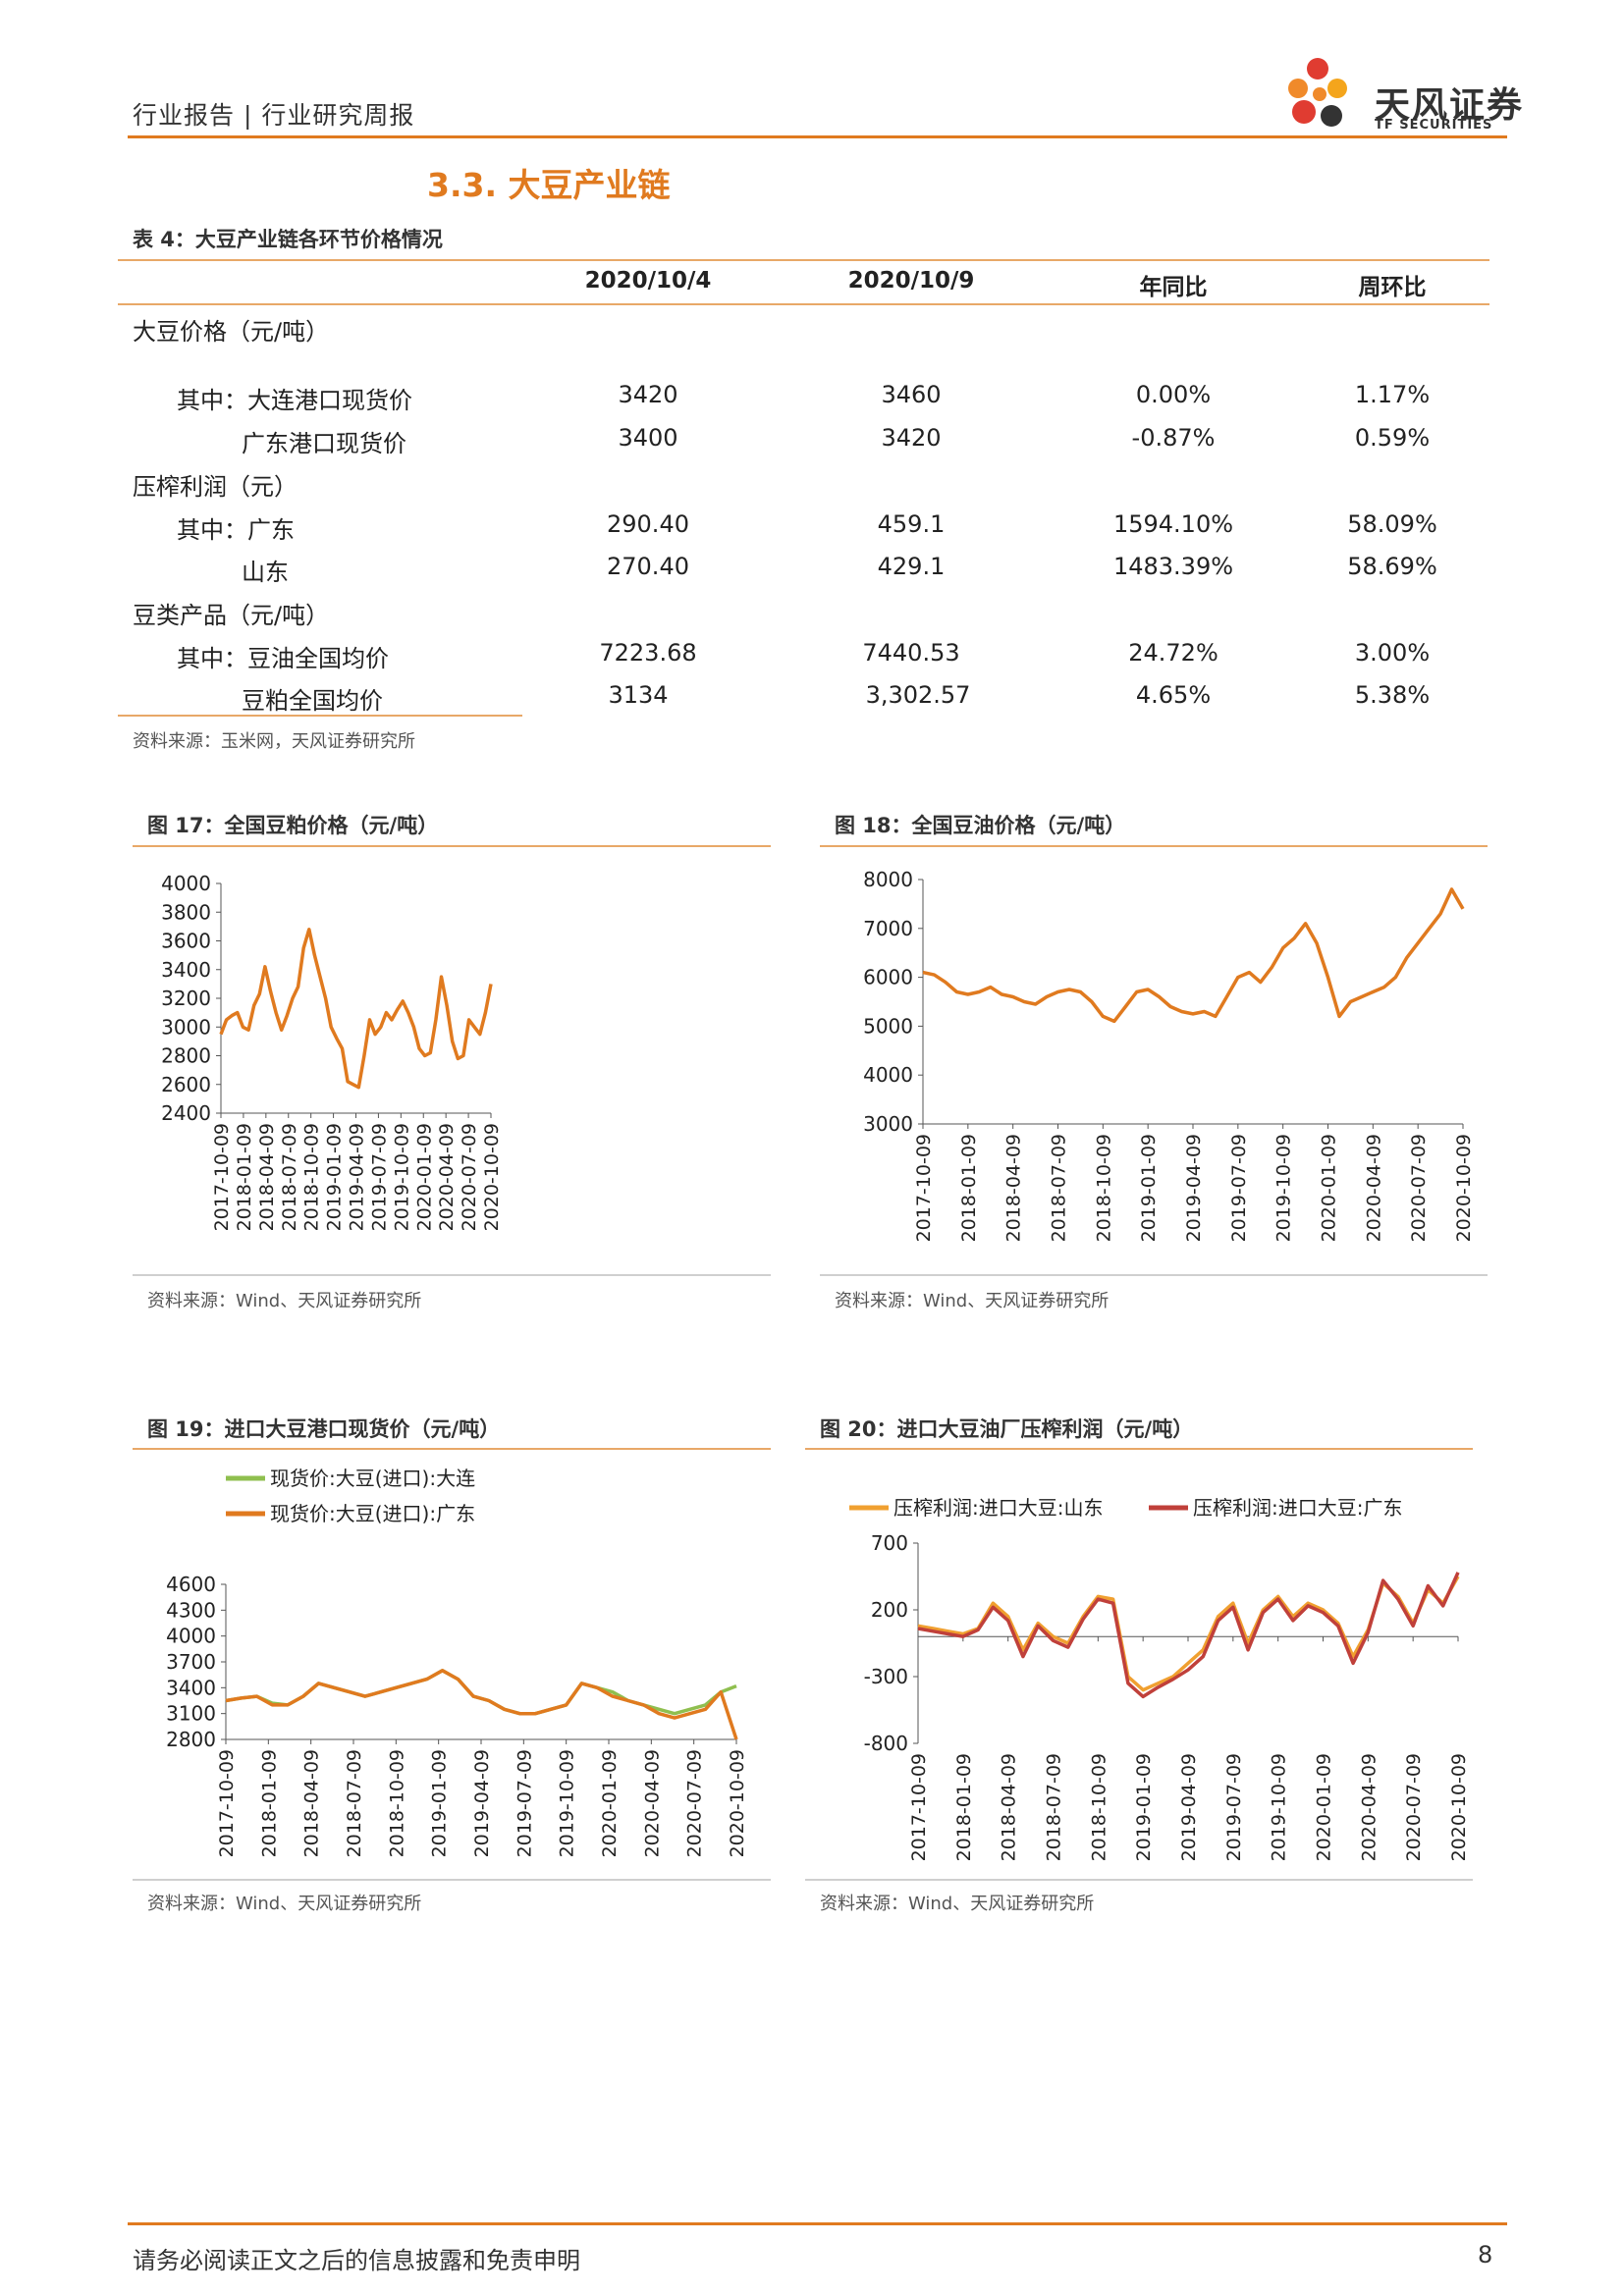  What do you see at coordinates (372, 1513) in the screenshot?
I see `legend-label: 现货价:大豆(进口):广东` at bounding box center [372, 1513].